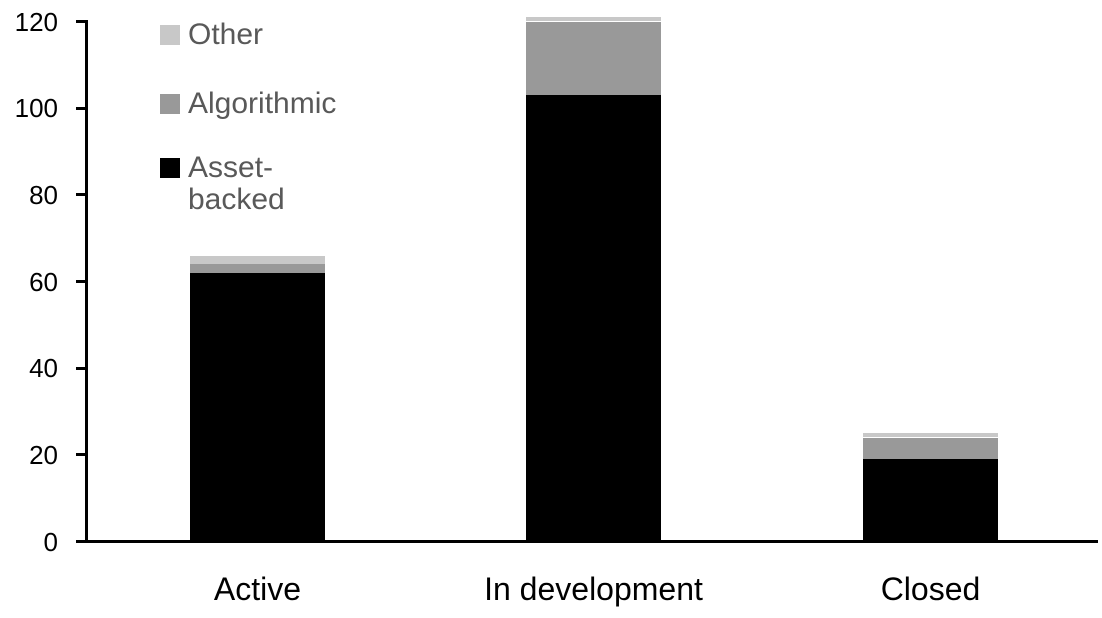  Describe the element at coordinates (226, 34) in the screenshot. I see `legend-label-other: Other` at that location.